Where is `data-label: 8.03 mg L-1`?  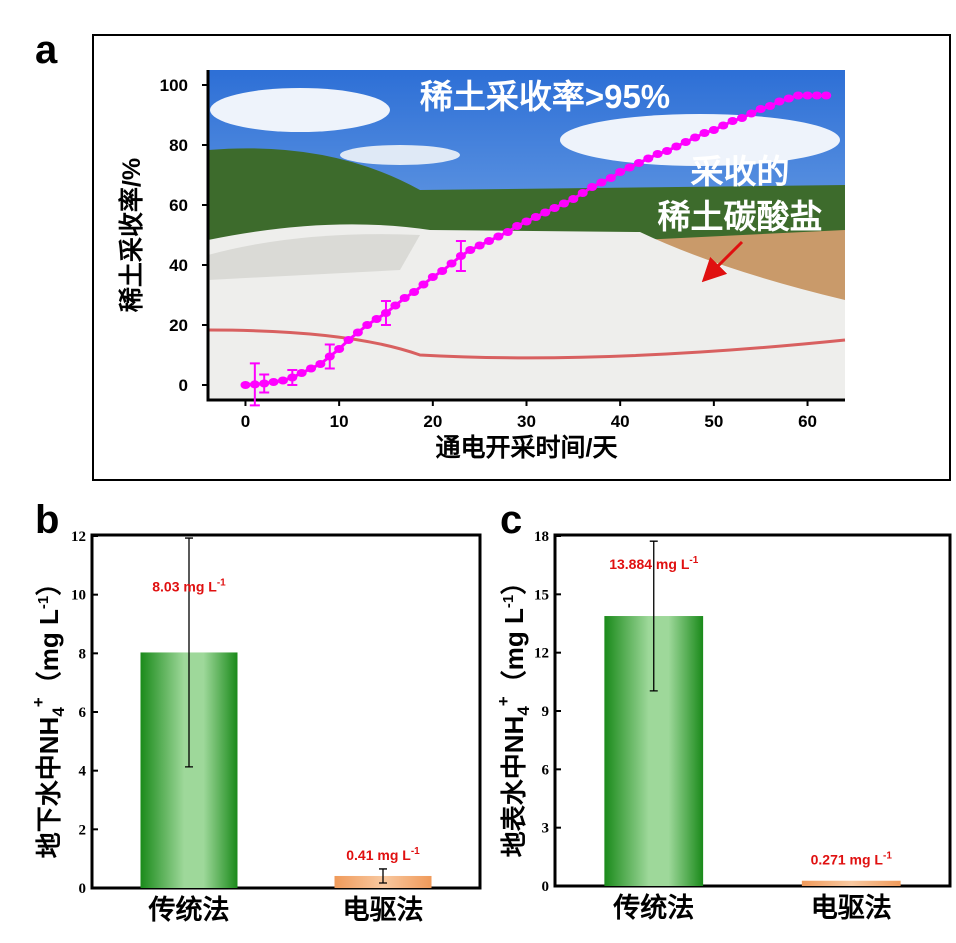 data-label: 8.03 mg L-1 is located at coordinates (189, 586).